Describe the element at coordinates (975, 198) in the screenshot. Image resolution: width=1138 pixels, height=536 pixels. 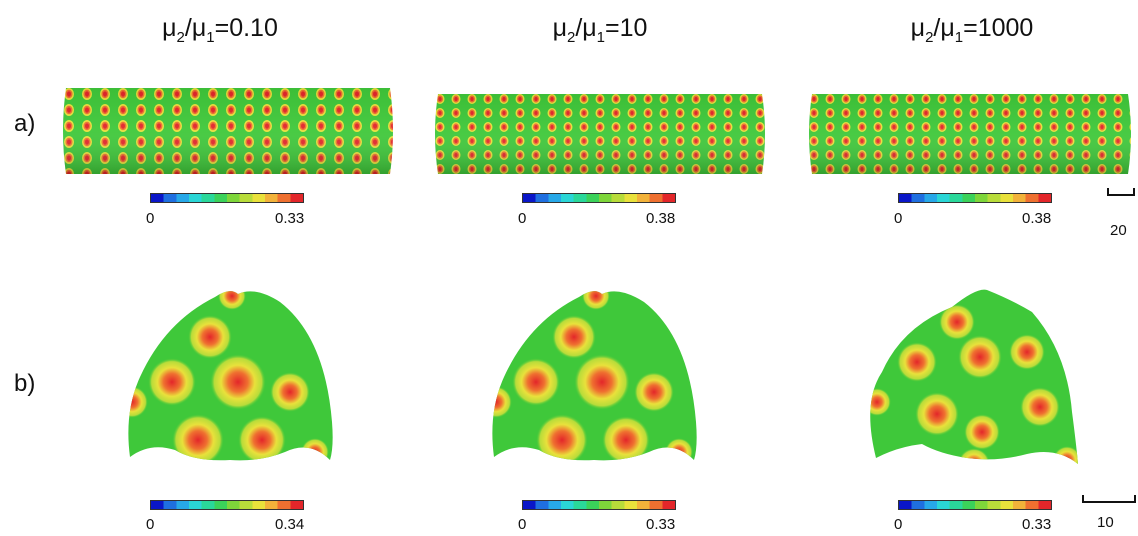
I see `colorbar-a3` at that location.